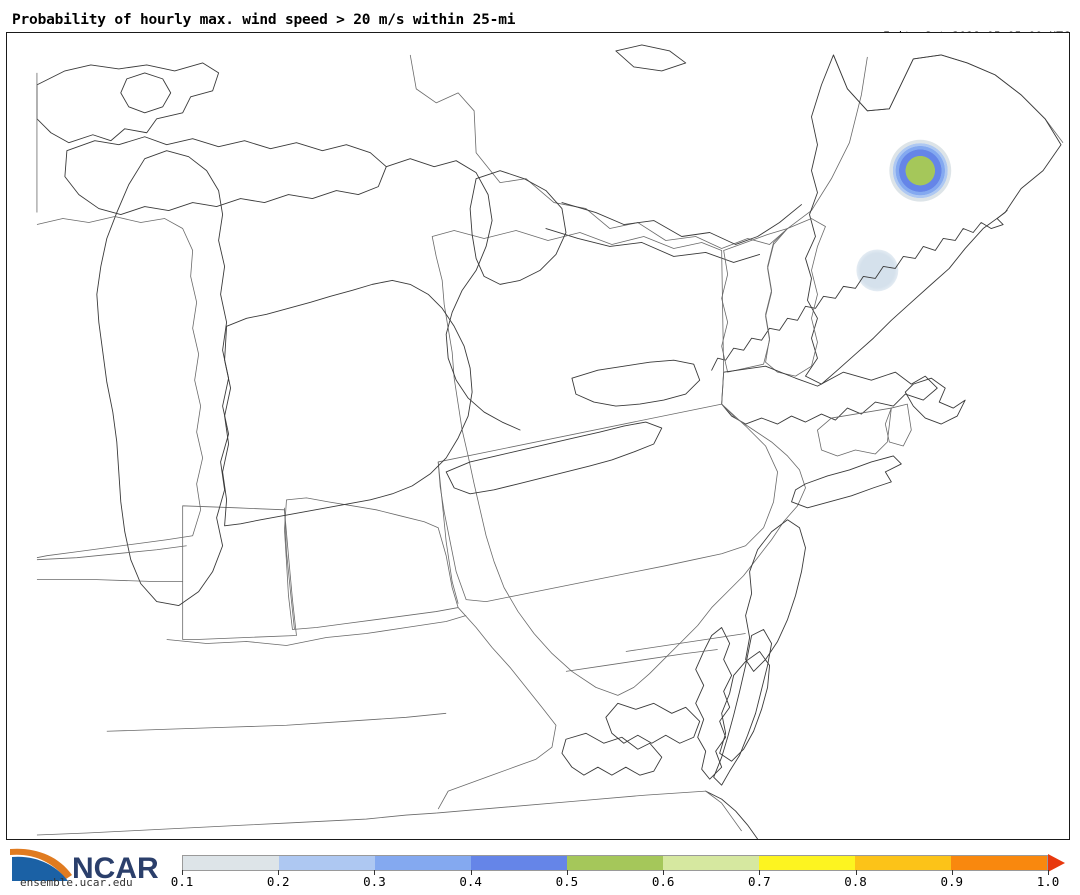 The height and width of the screenshot is (895, 1080). Describe the element at coordinates (497, 708) in the screenshot. I see `wv-va-border` at that location.